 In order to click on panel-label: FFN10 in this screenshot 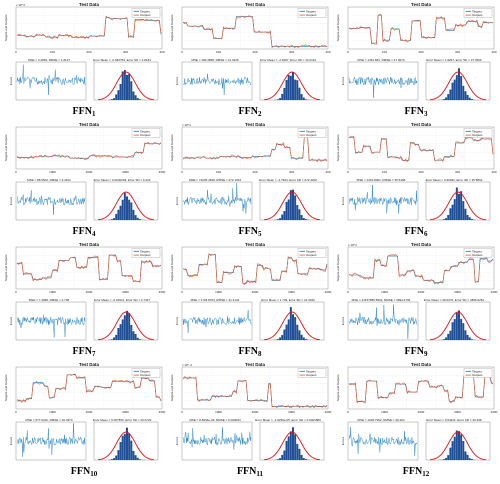, I will do `click(84, 472)`.